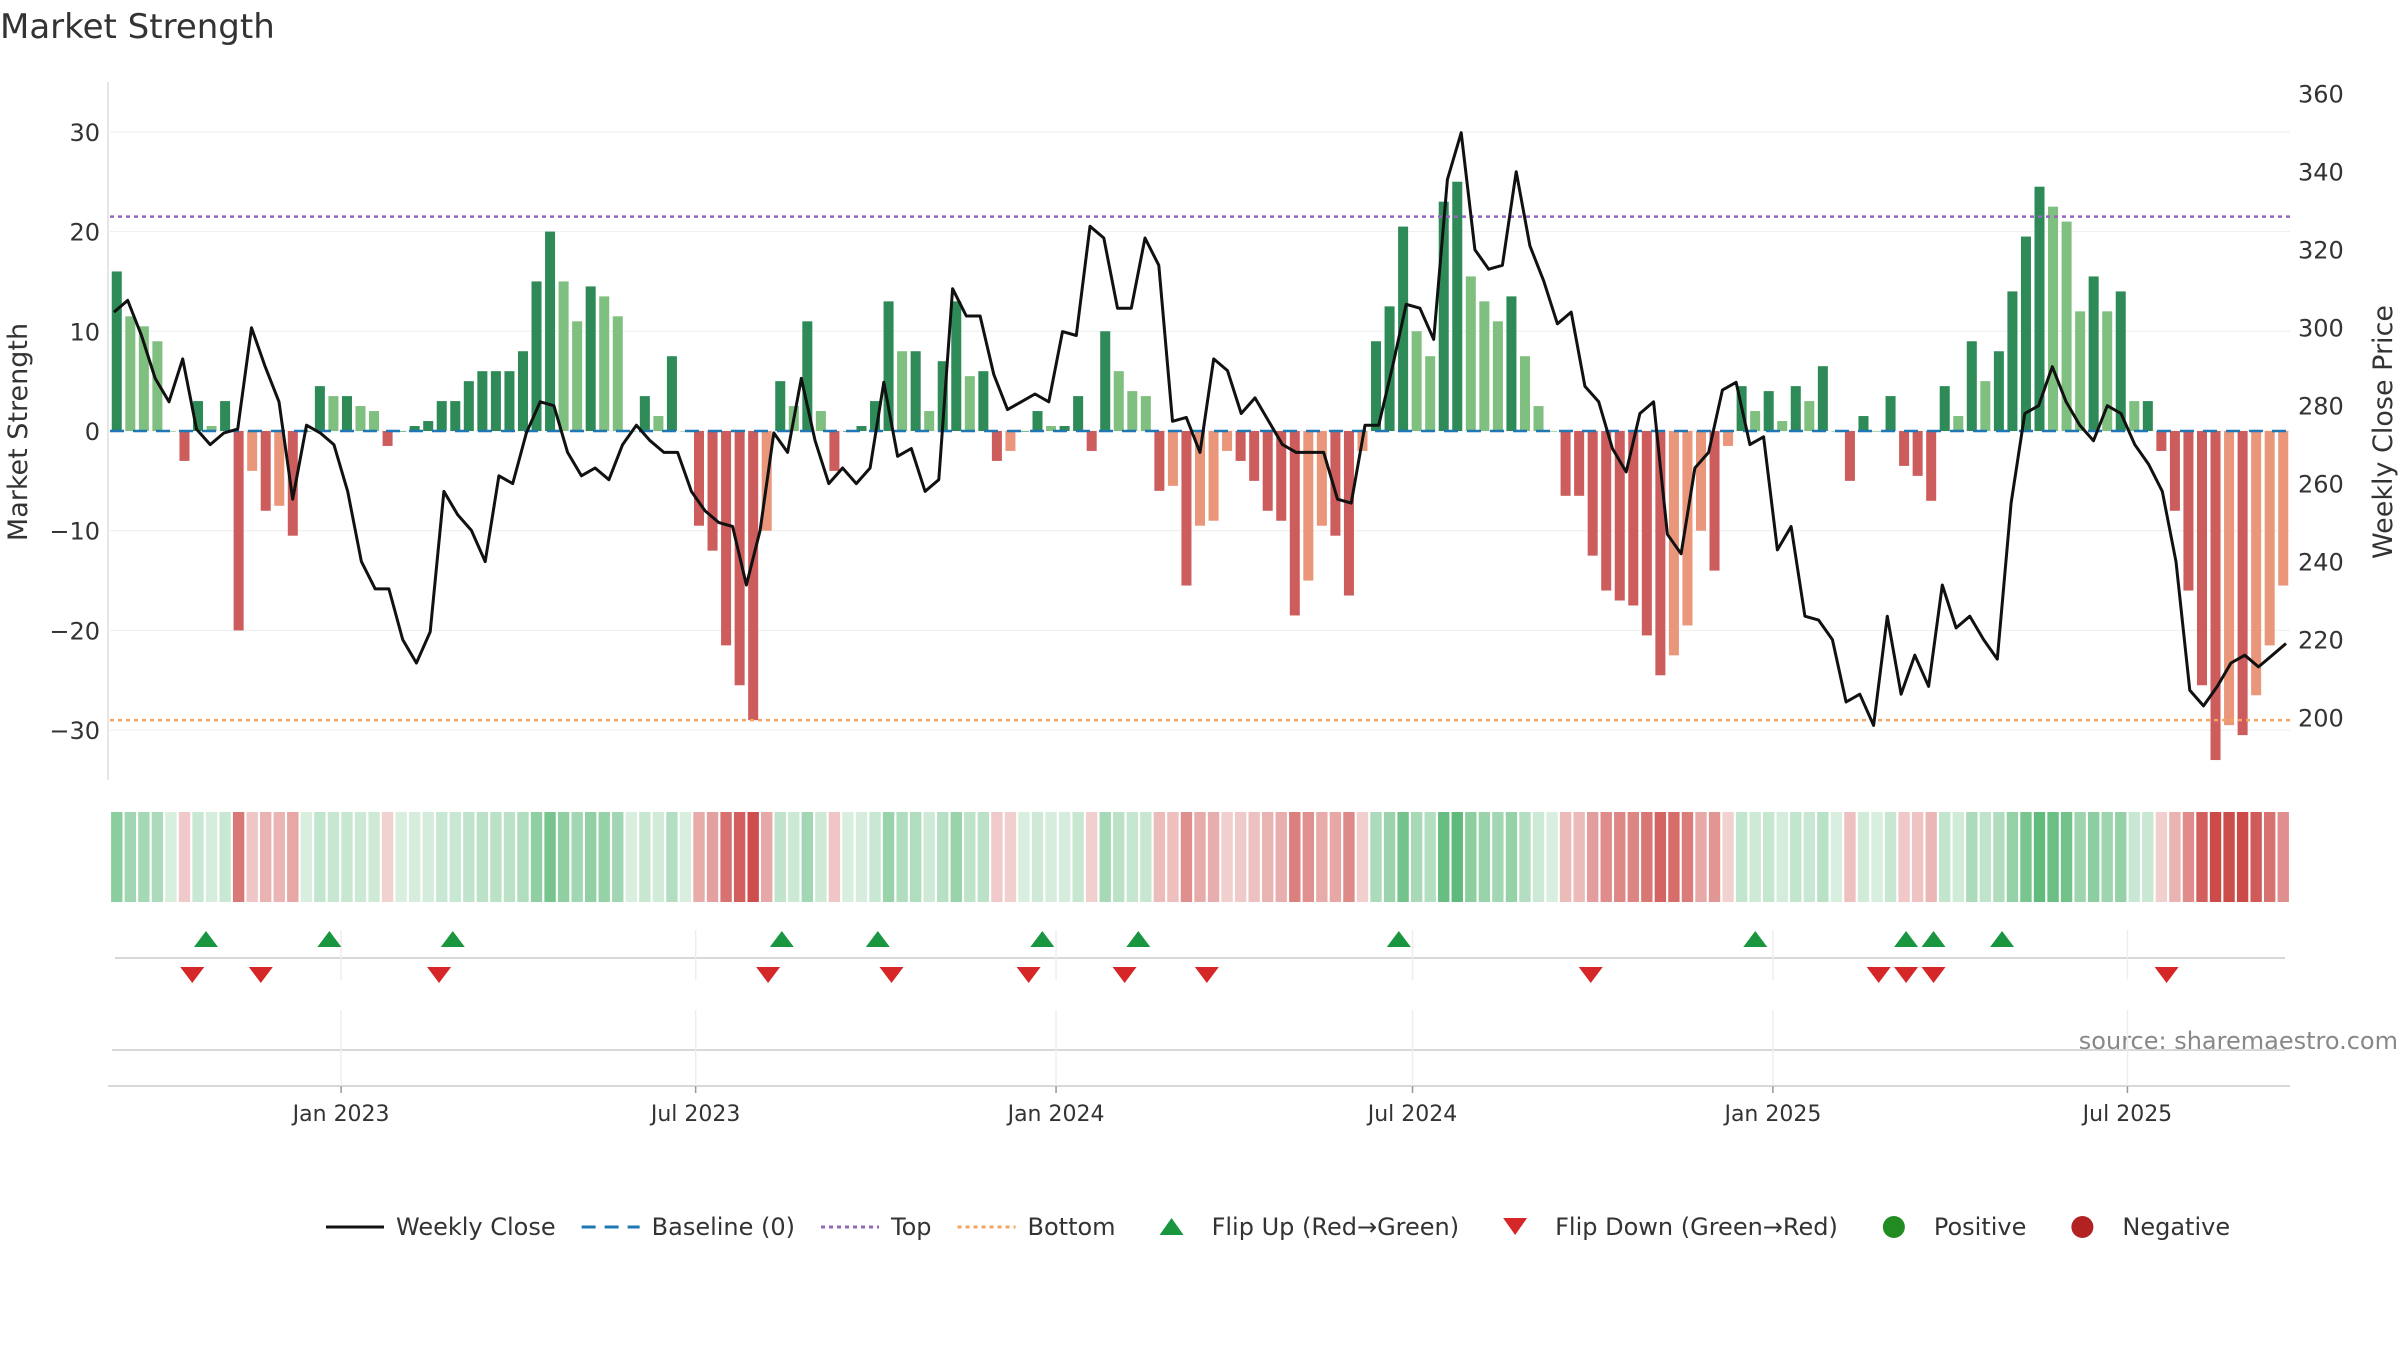  Describe the element at coordinates (2321, 173) in the screenshot. I see `y-tick-label-right: 340` at that location.